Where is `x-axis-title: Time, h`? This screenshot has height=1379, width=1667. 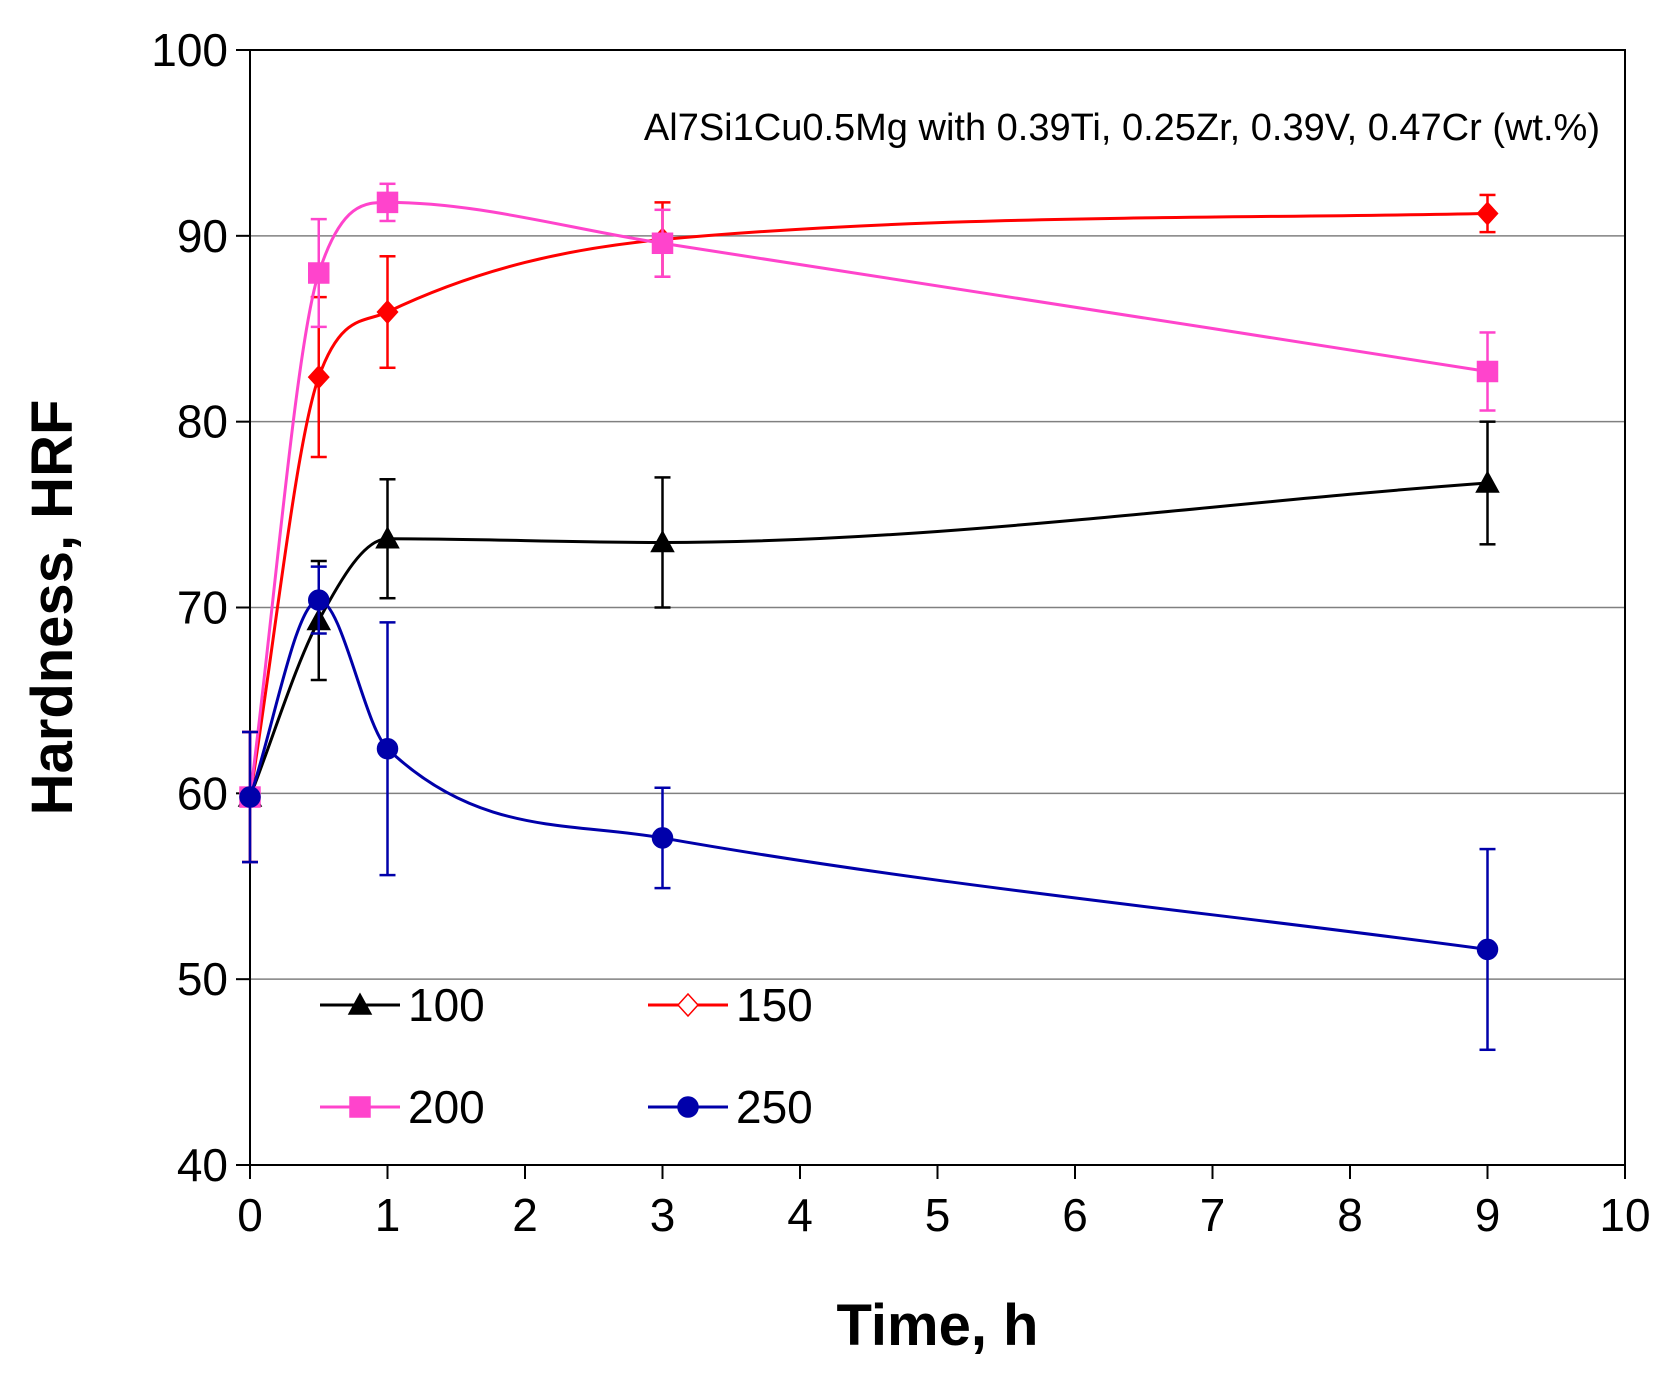
x-axis-title: Time, h is located at coordinates (938, 1325).